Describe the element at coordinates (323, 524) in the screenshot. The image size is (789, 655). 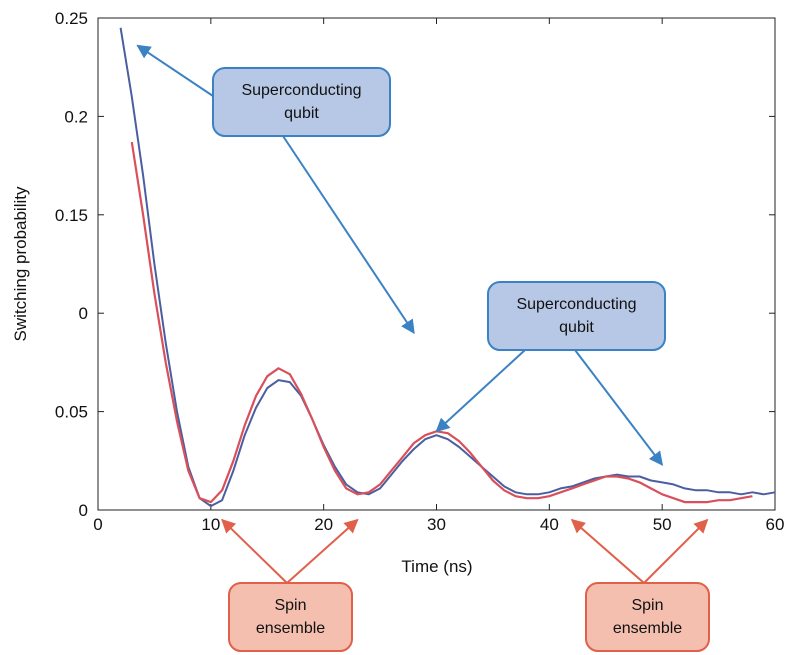
I see `x-tick-label: 20` at that location.